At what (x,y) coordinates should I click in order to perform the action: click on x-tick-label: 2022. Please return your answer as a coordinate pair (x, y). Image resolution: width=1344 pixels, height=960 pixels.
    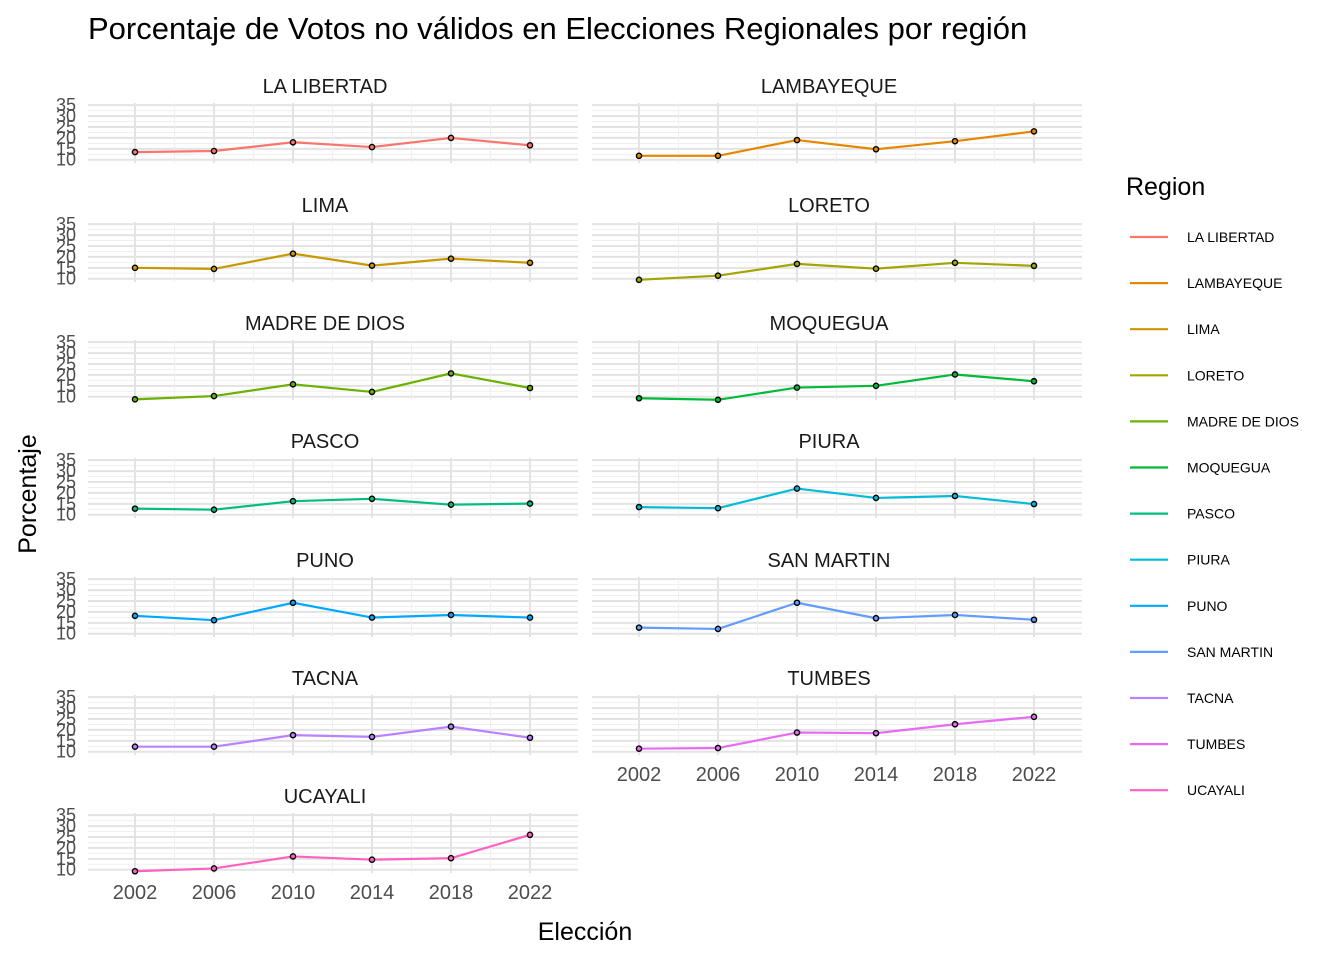
    Looking at the image, I should click on (1034, 775).